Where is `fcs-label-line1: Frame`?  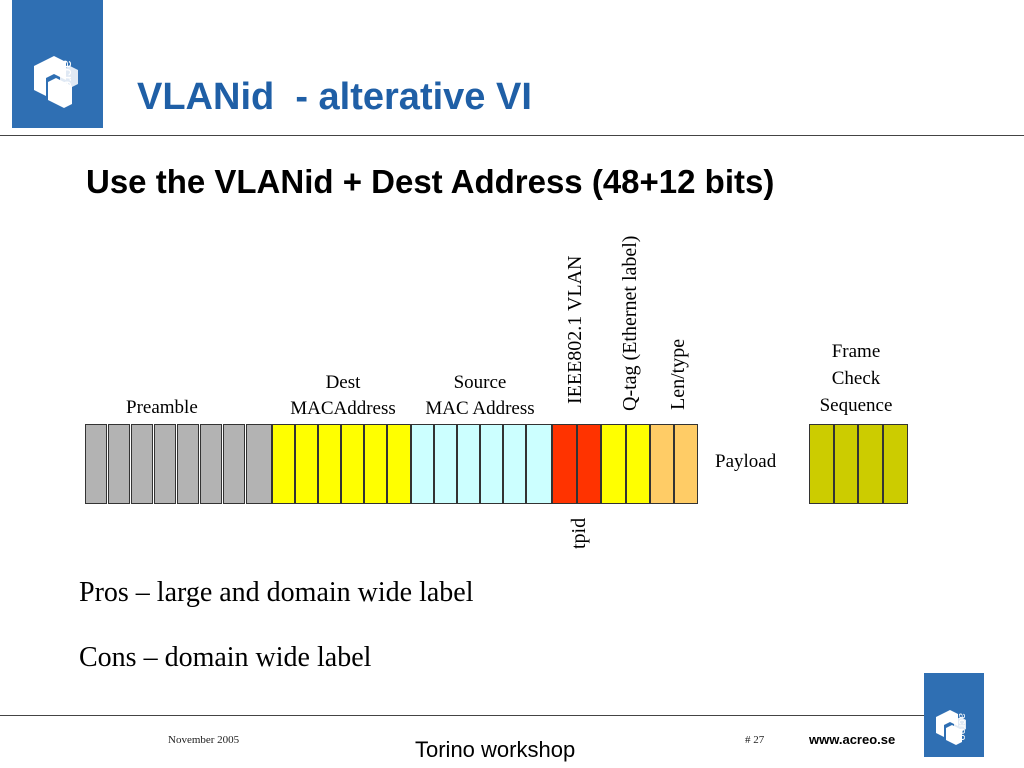
fcs-label-line1: Frame is located at coordinates (856, 351).